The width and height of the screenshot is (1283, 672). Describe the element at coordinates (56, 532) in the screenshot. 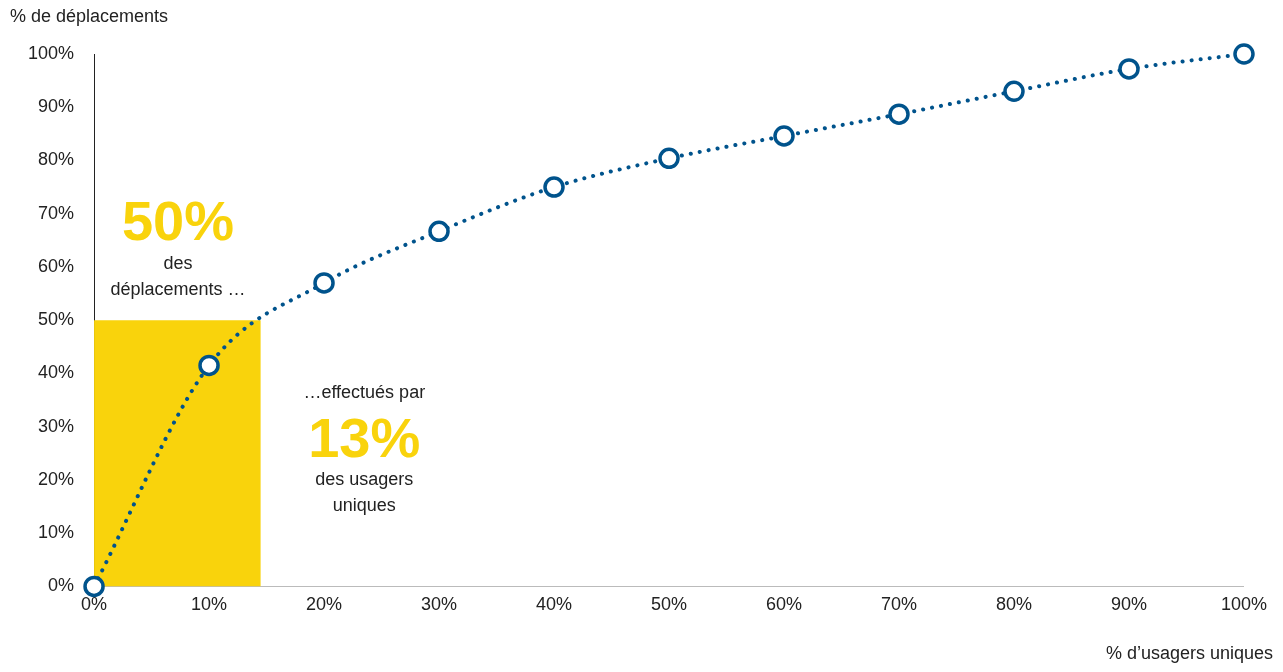

I see `y-tick-label: 10%` at that location.